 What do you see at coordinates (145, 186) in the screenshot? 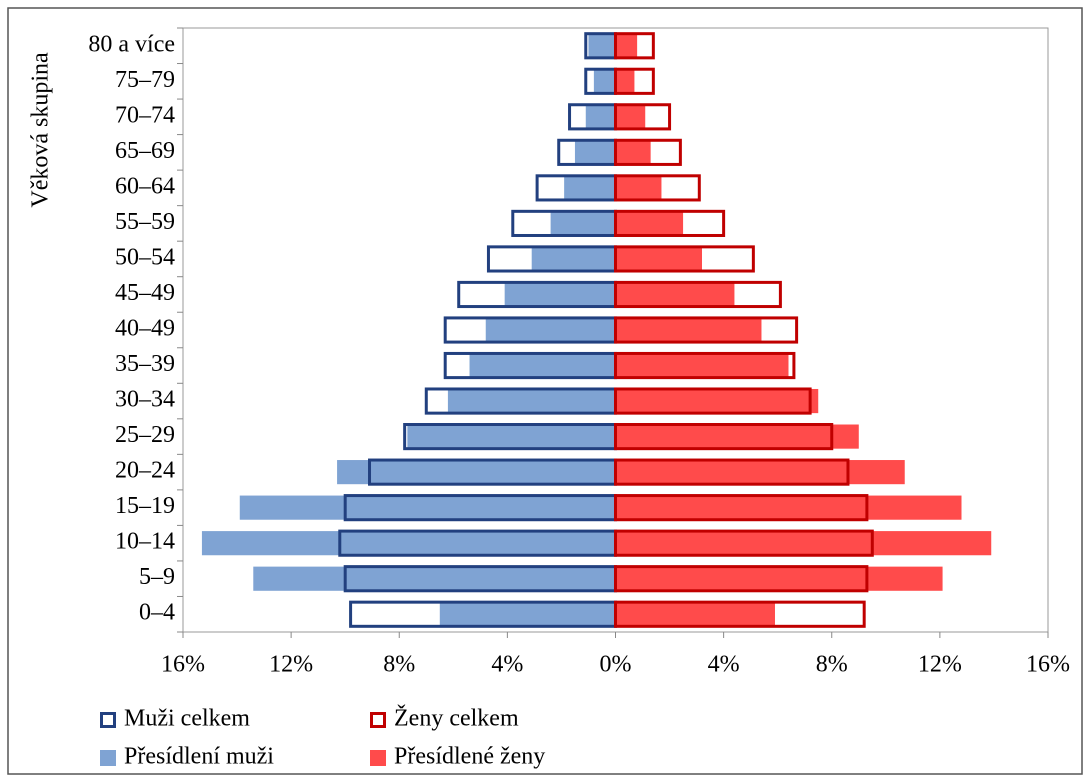
I see `y-tick-label: 60–64` at bounding box center [145, 186].